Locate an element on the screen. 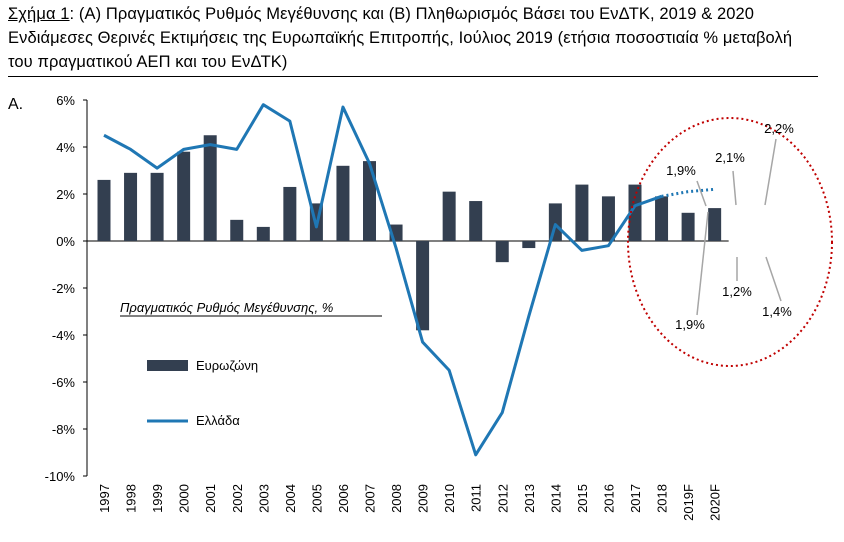 This screenshot has height=542, width=844. panel-label: Α. is located at coordinates (16, 104).